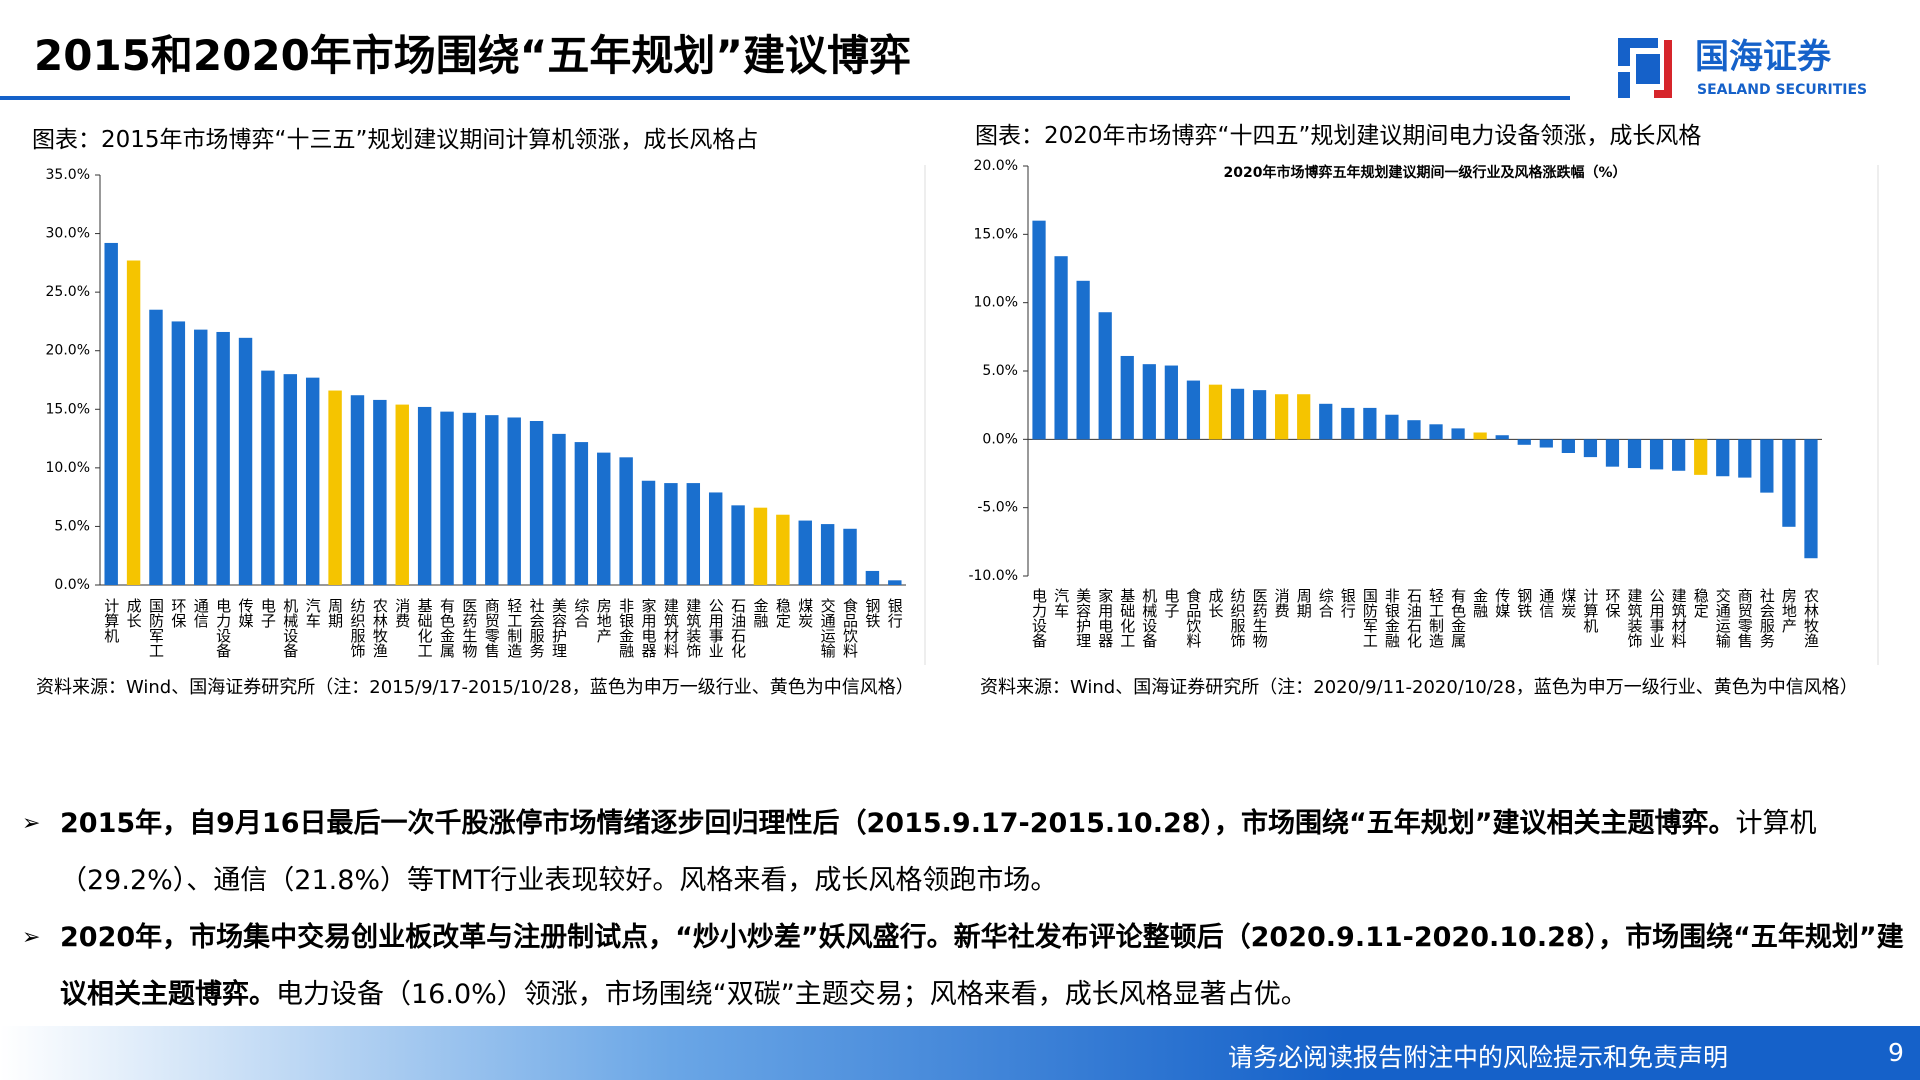  Describe the element at coordinates (1039, 618) in the screenshot. I see `x-tick-label: 电力设备` at that location.